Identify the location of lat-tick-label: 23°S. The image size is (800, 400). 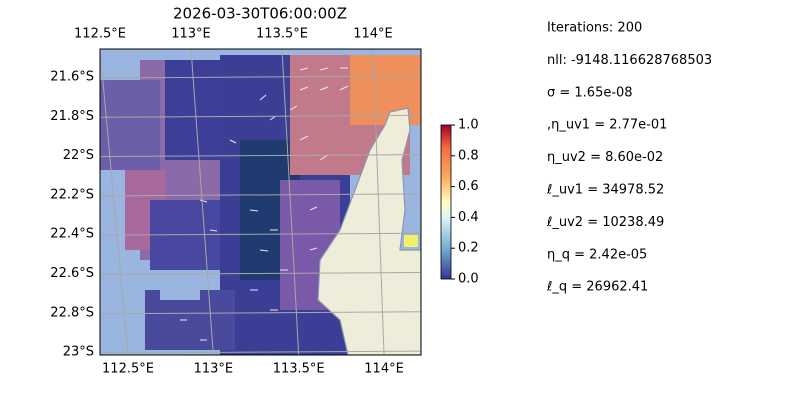
(78, 352).